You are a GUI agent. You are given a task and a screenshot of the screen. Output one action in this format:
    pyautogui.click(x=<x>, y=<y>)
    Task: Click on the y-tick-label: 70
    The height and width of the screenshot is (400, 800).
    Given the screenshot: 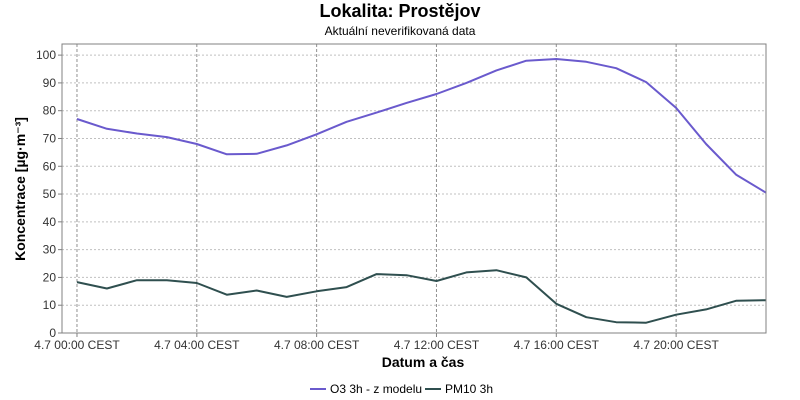 What is the action you would take?
    pyautogui.click(x=50, y=138)
    